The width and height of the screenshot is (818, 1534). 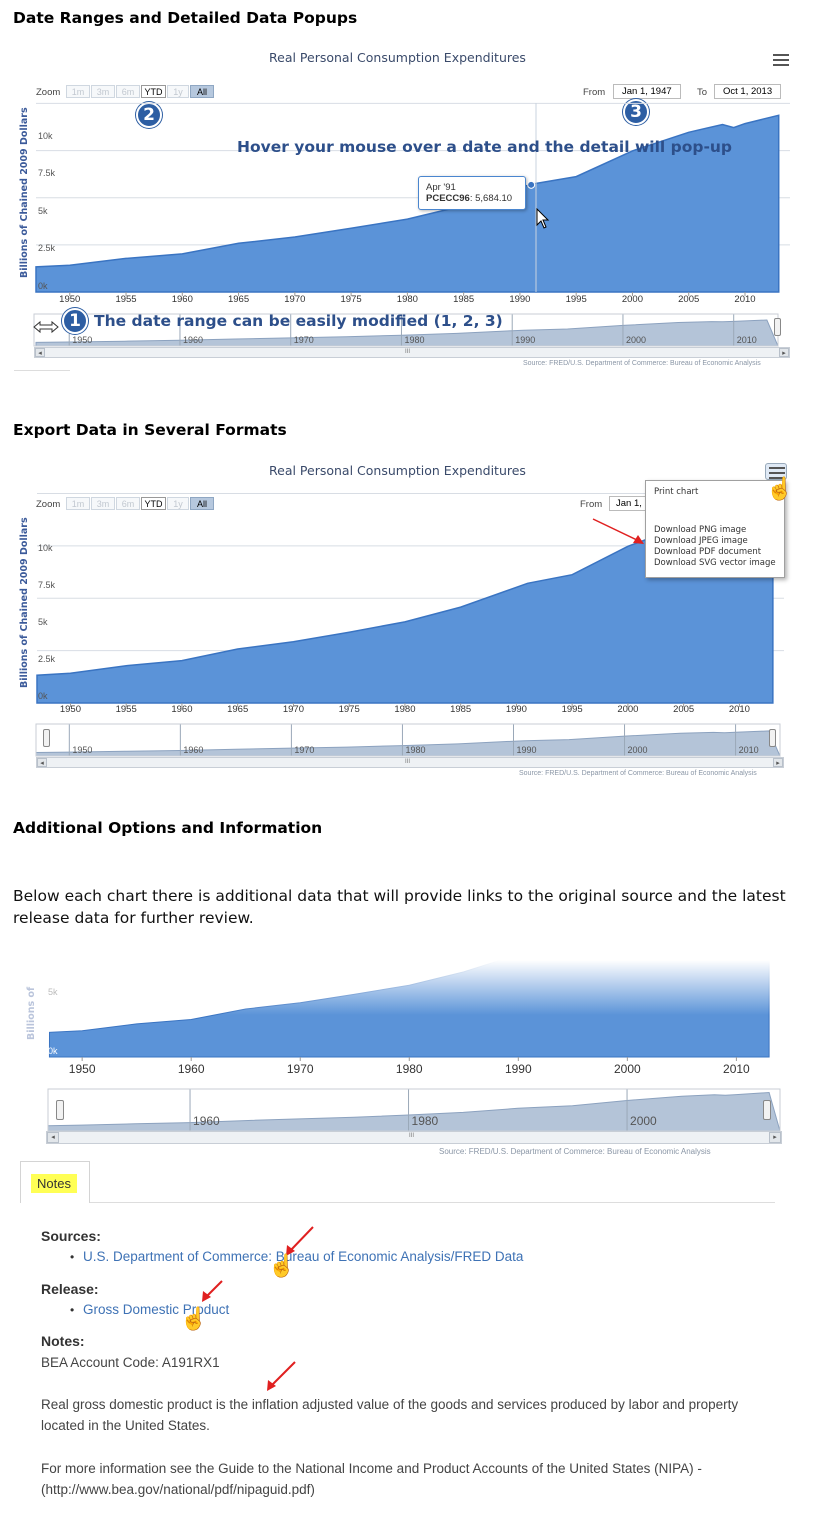 What do you see at coordinates (47, 173) in the screenshot?
I see `chart1-y-tick: 7.5k` at bounding box center [47, 173].